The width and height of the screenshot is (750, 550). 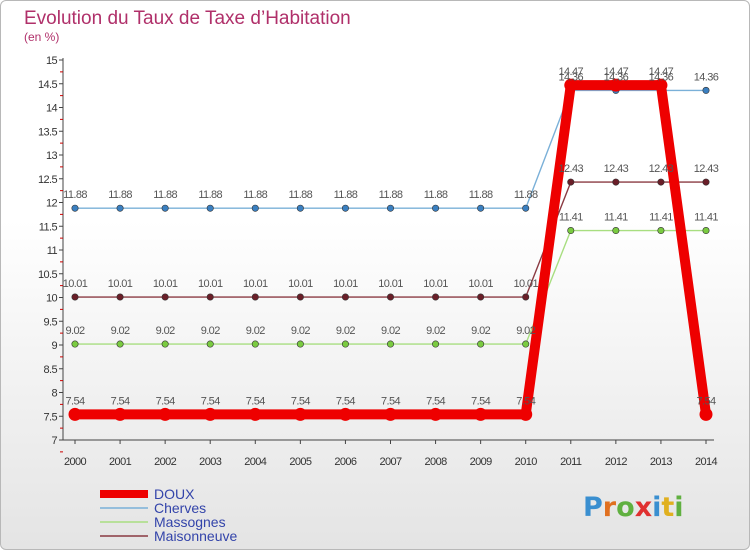 I want to click on y-tick-label: 12.5, so click(x=47, y=180).